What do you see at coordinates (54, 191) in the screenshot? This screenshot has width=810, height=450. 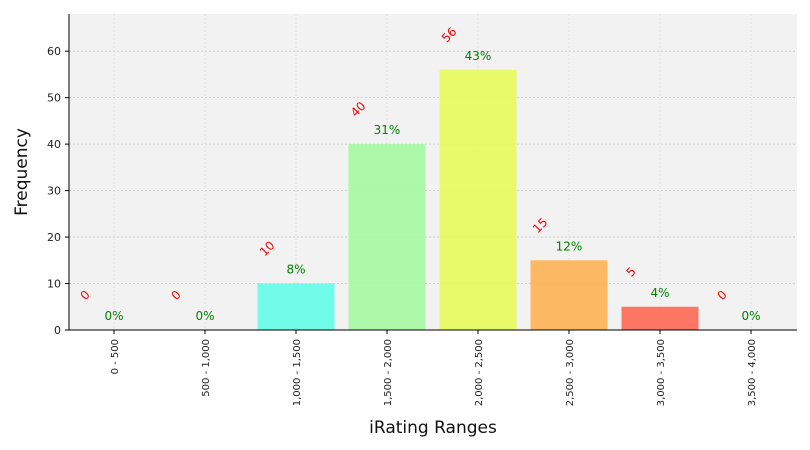 I see `y-tick-label: 30` at bounding box center [54, 191].